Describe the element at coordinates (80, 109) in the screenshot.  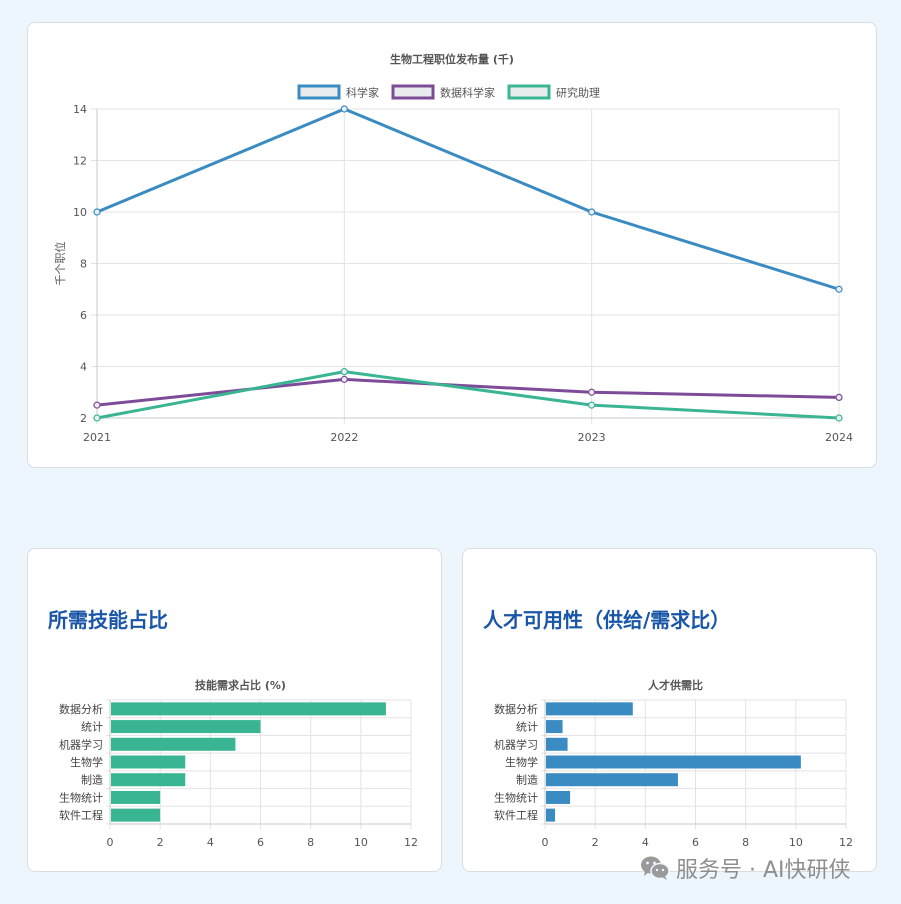
I see `y-tick-label: 14` at that location.